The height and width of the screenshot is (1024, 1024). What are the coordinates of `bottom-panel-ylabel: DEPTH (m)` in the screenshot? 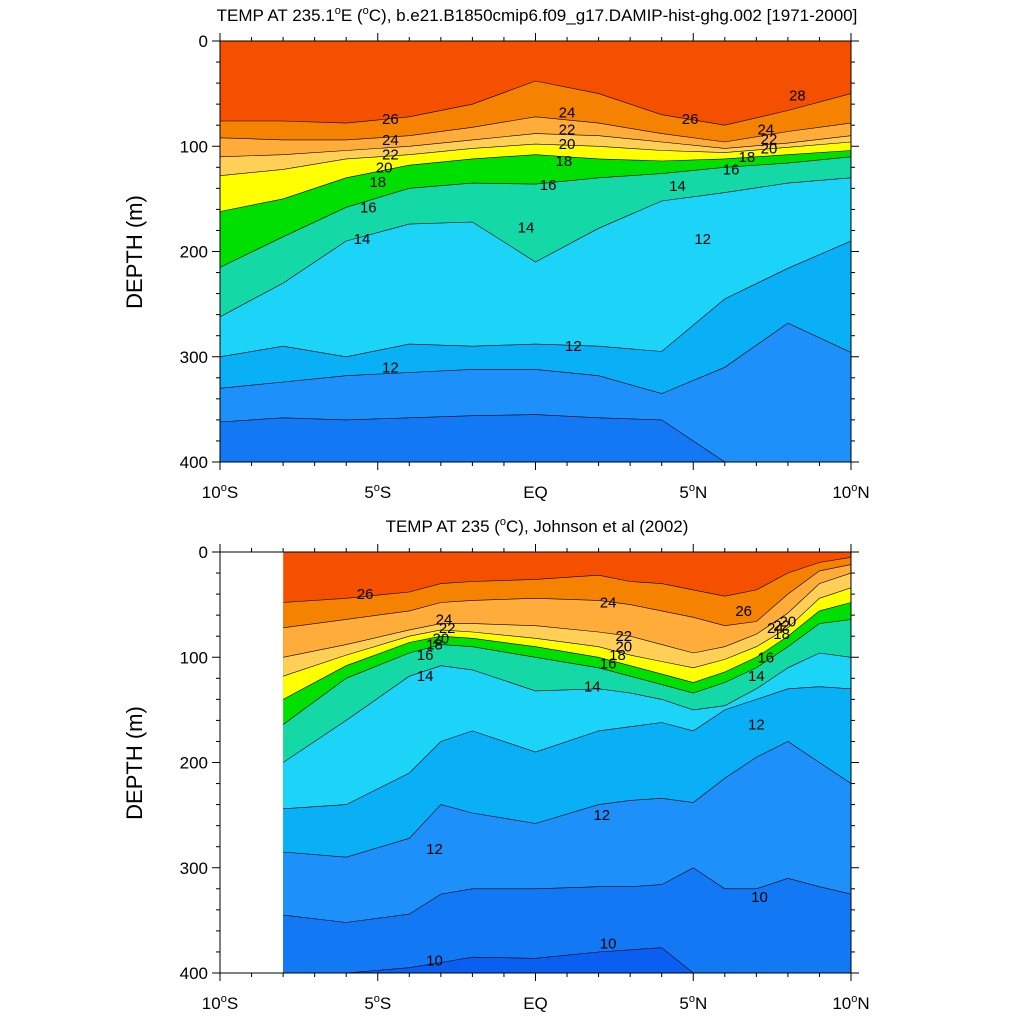 It's located at (134, 763).